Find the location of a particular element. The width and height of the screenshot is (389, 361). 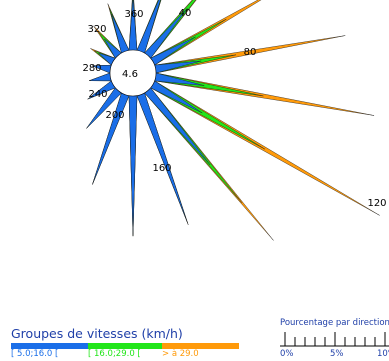

scale-tick-label: 10% is located at coordinates (383, 354).